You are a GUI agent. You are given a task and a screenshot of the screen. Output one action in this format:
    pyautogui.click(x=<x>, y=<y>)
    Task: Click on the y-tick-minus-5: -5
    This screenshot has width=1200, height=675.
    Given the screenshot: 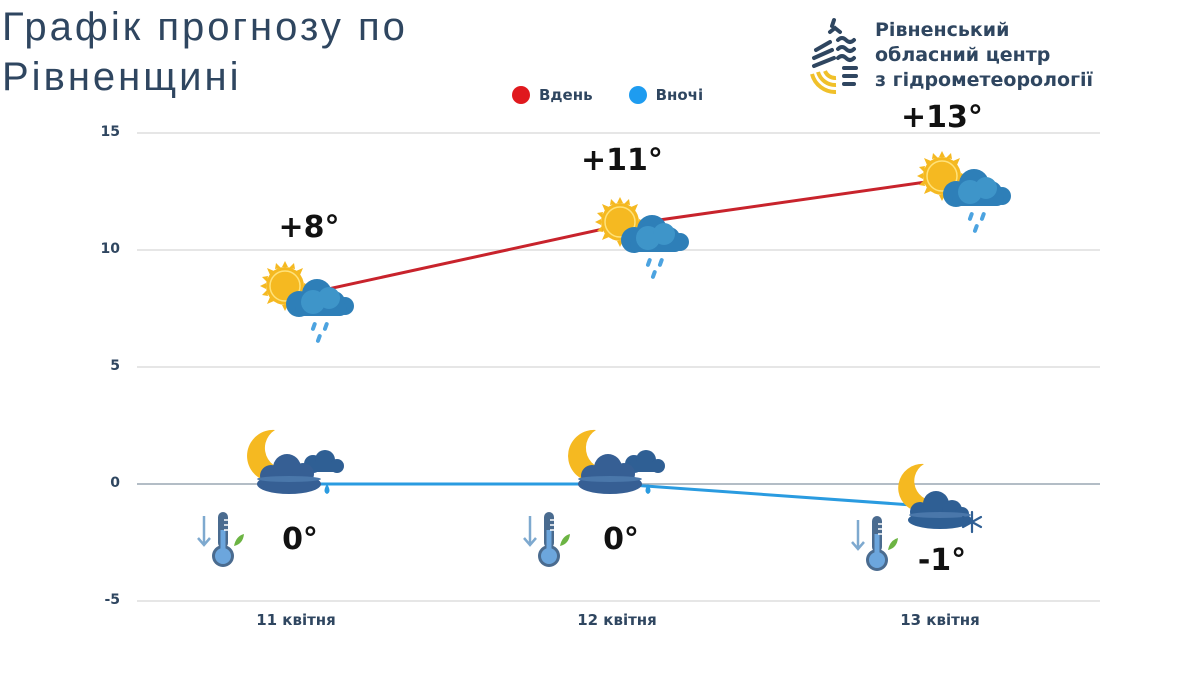 What is the action you would take?
    pyautogui.click(x=112, y=600)
    